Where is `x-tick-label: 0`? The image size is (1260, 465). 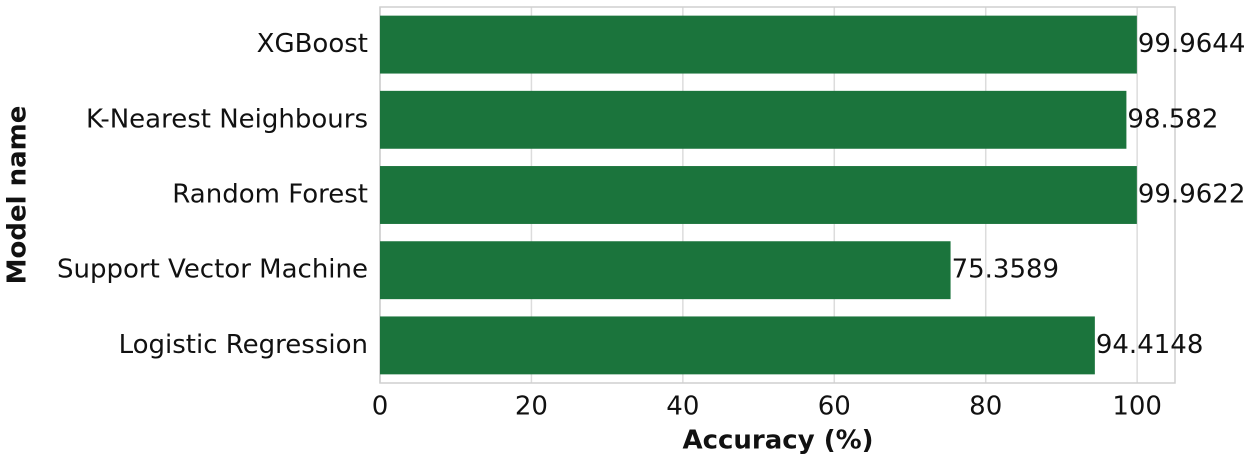 x-tick-label: 0 is located at coordinates (380, 407).